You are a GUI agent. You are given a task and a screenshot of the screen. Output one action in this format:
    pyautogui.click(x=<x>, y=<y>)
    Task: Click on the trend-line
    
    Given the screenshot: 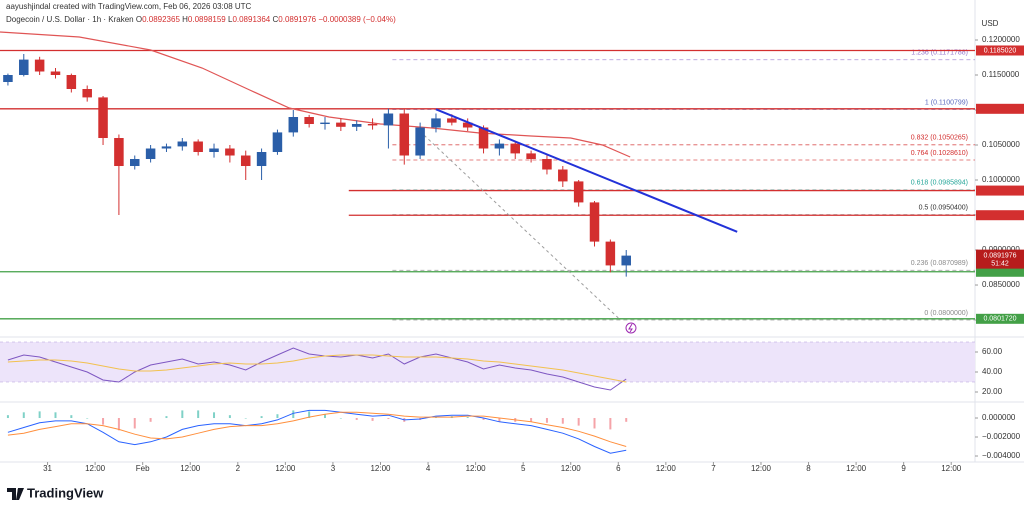 What is the action you would take?
    pyautogui.click(x=586, y=170)
    